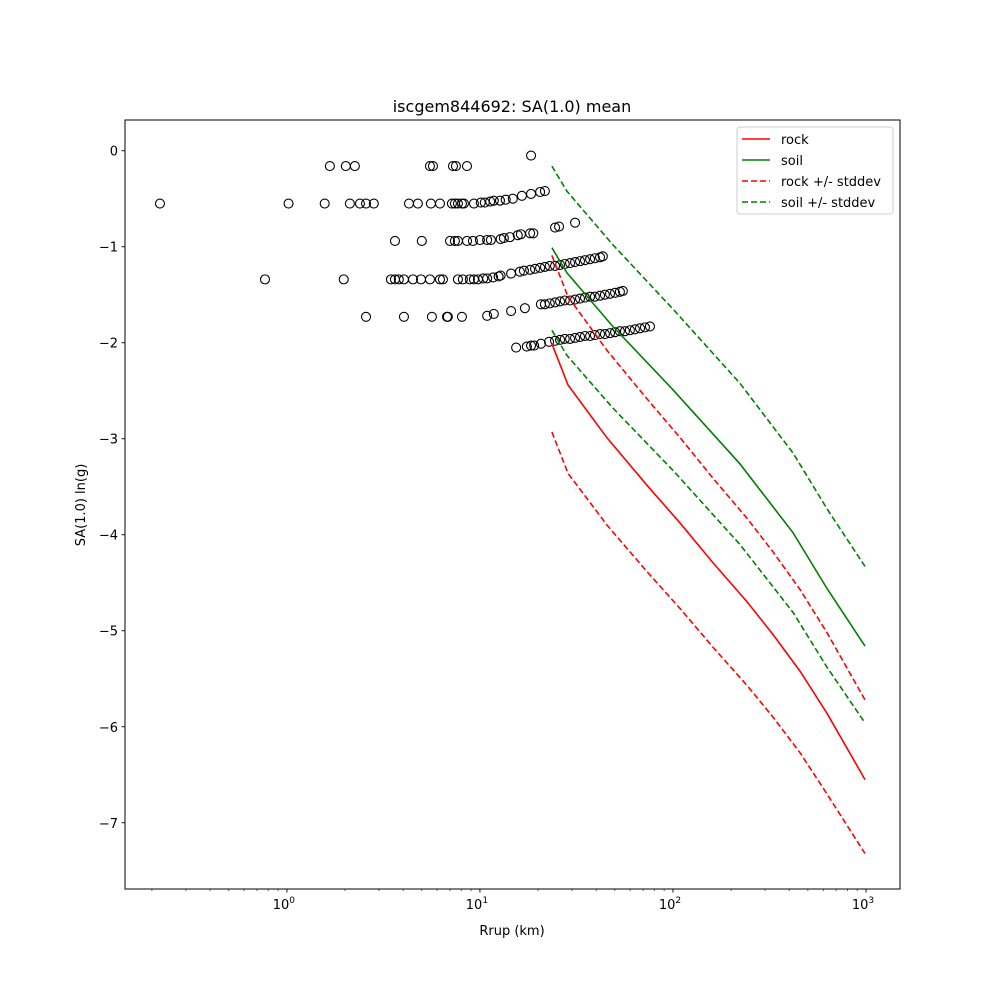 This screenshot has height=1000, width=1000. I want to click on series-line-soil, so click(708, 447).